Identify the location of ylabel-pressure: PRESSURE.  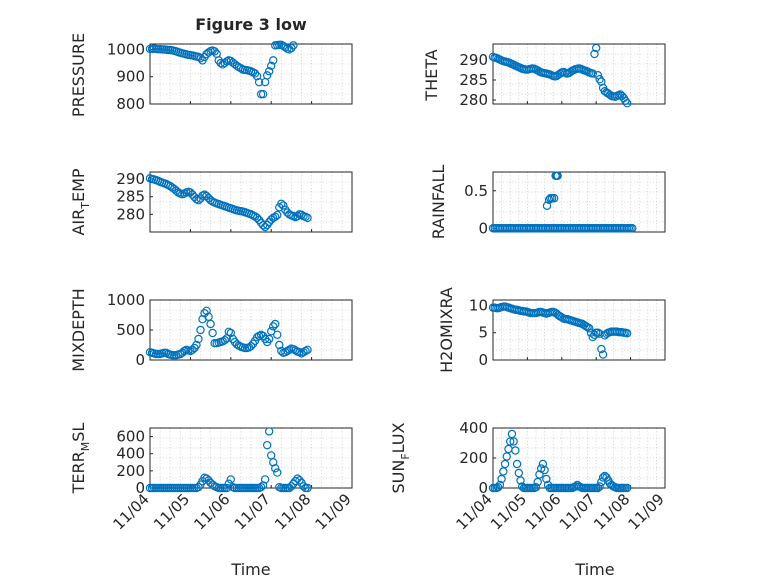
(78, 75).